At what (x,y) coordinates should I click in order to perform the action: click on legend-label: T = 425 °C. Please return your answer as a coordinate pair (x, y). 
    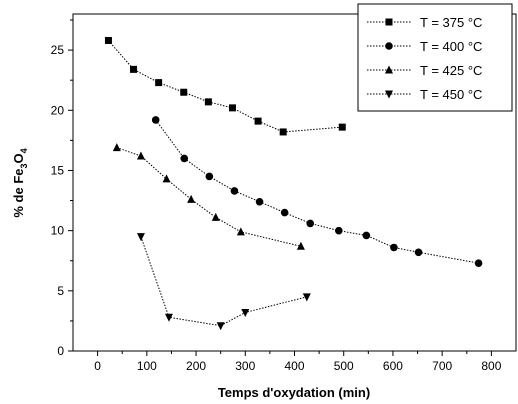
    Looking at the image, I should click on (451, 70).